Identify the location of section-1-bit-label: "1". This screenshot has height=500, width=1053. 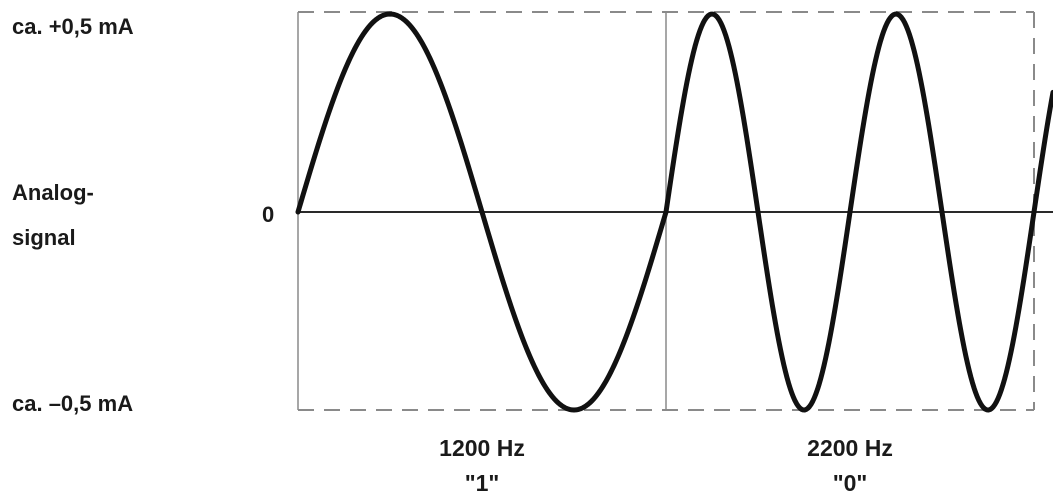
(482, 483).